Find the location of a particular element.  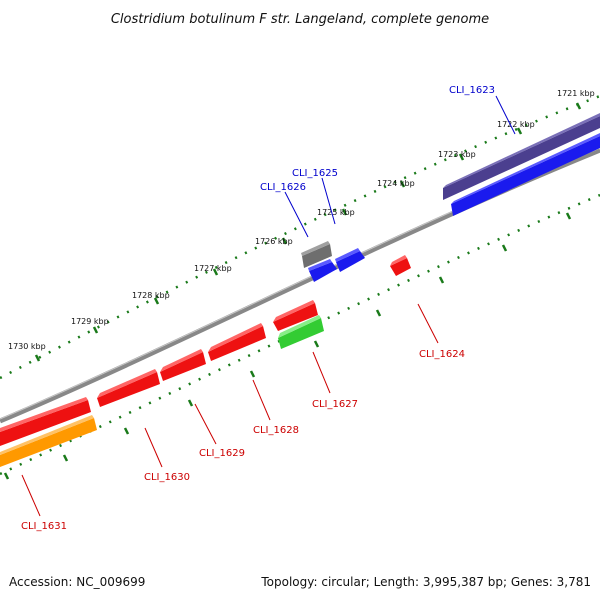

gene-cli-1627-red is located at coordinates (295, 315).